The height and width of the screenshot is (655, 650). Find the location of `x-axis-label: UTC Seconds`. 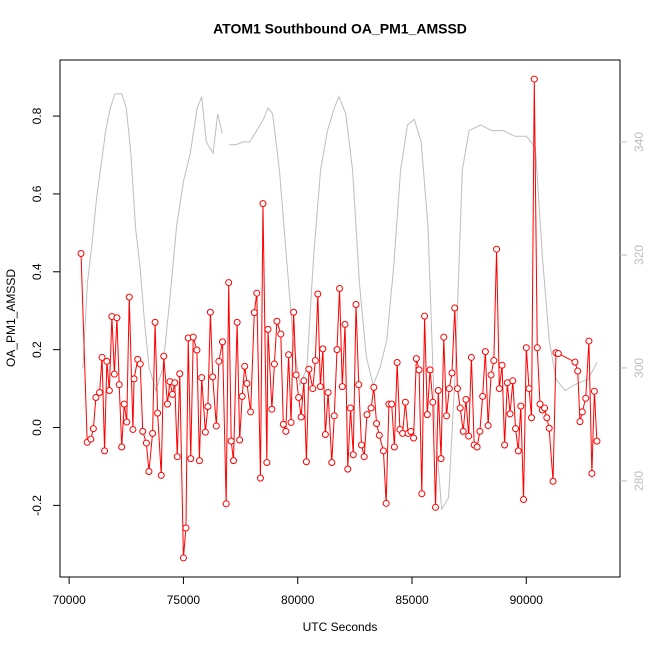

x-axis-label: UTC Seconds is located at coordinates (340, 627).